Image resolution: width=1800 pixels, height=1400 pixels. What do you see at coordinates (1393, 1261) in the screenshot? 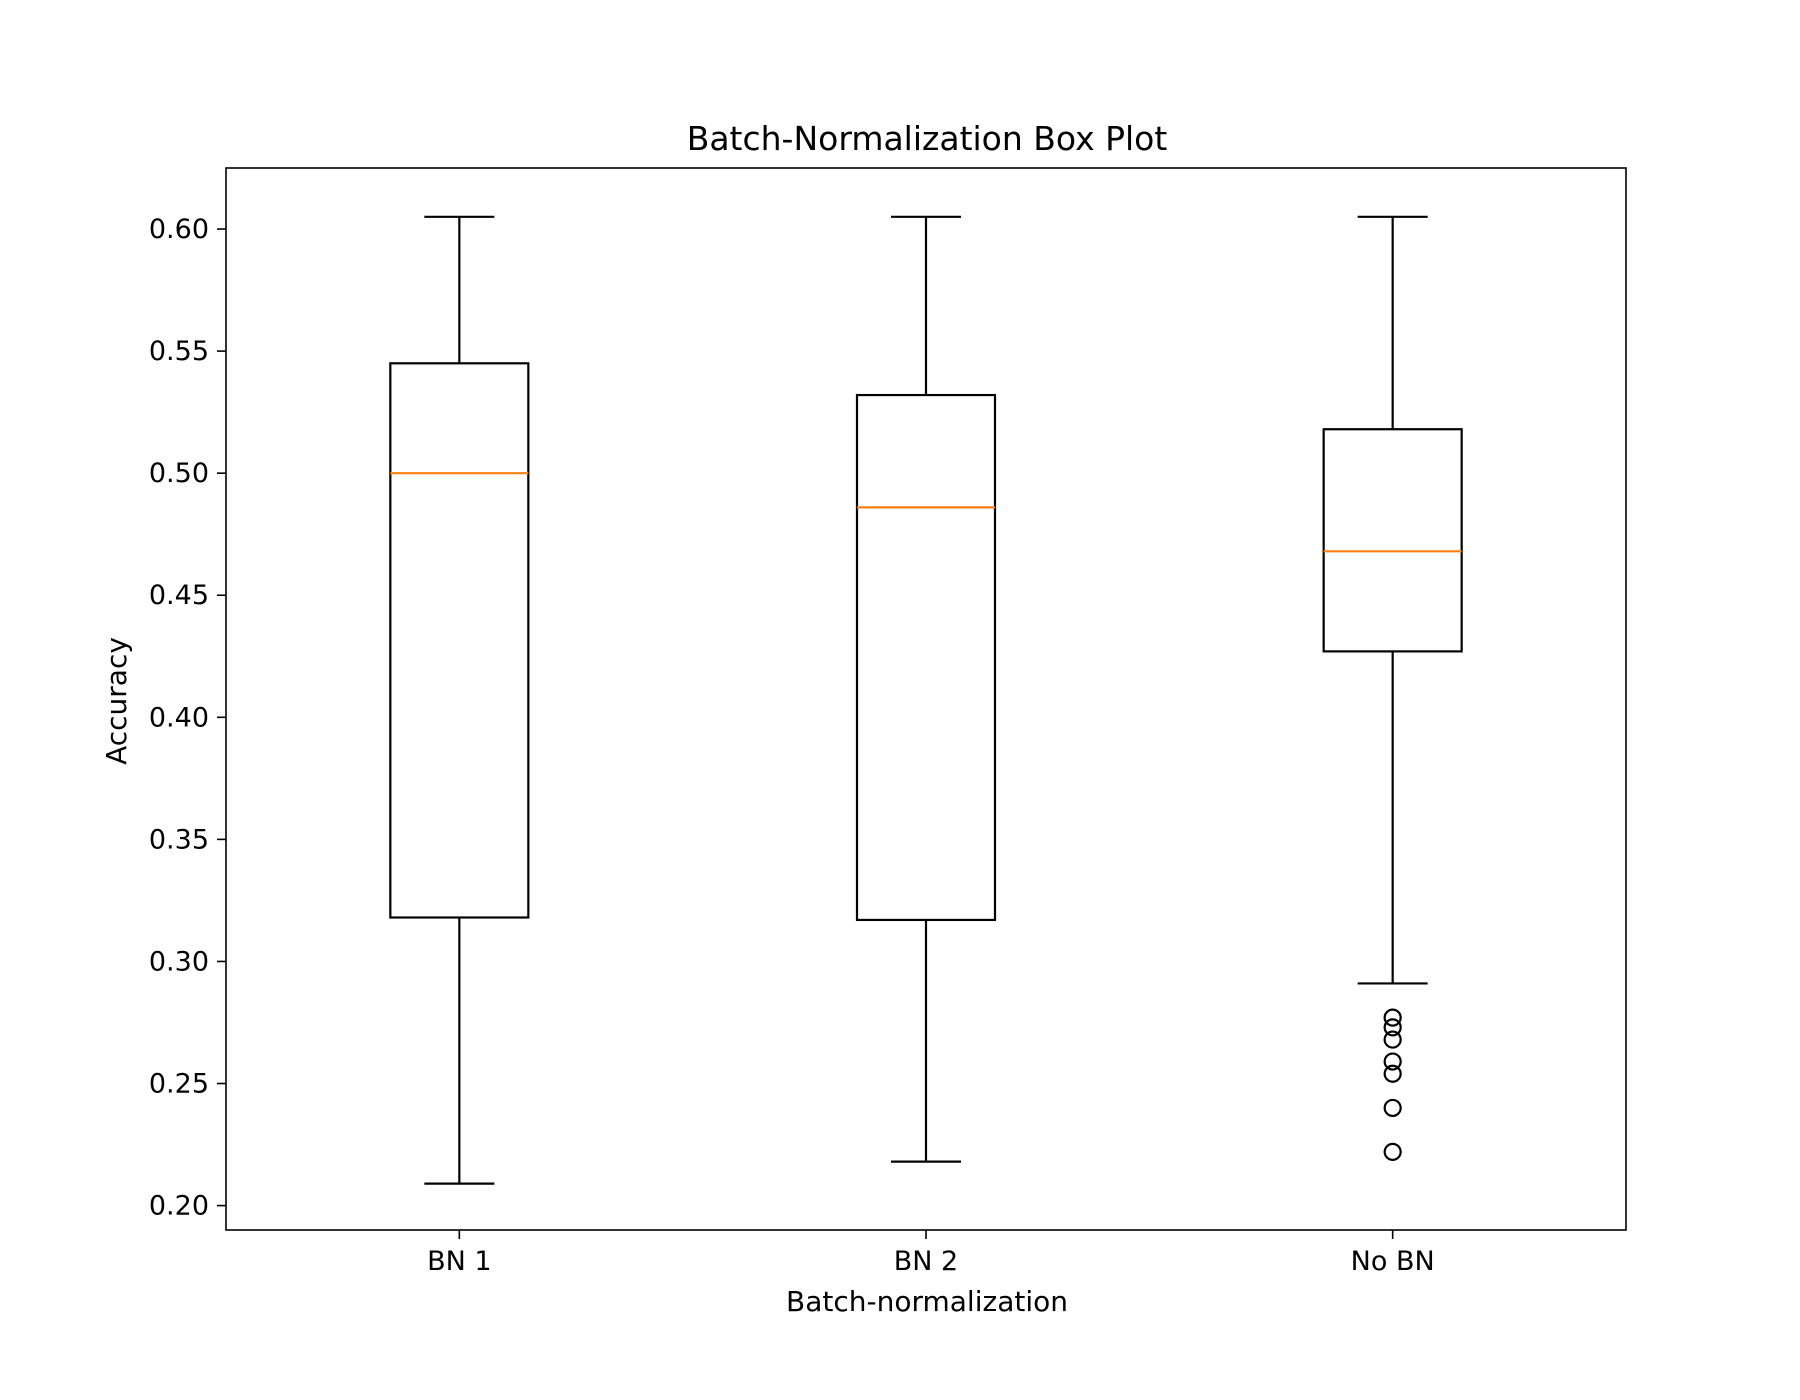
I see `x-tick-label: No BN` at bounding box center [1393, 1261].